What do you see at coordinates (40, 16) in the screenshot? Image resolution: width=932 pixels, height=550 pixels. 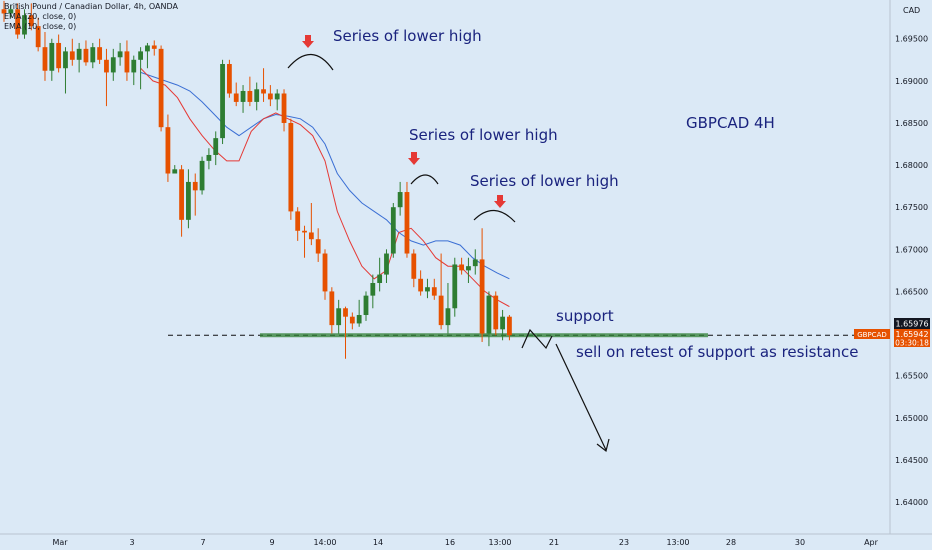 I see `ema20-legend: EMA (20, close, 0)` at bounding box center [40, 16].